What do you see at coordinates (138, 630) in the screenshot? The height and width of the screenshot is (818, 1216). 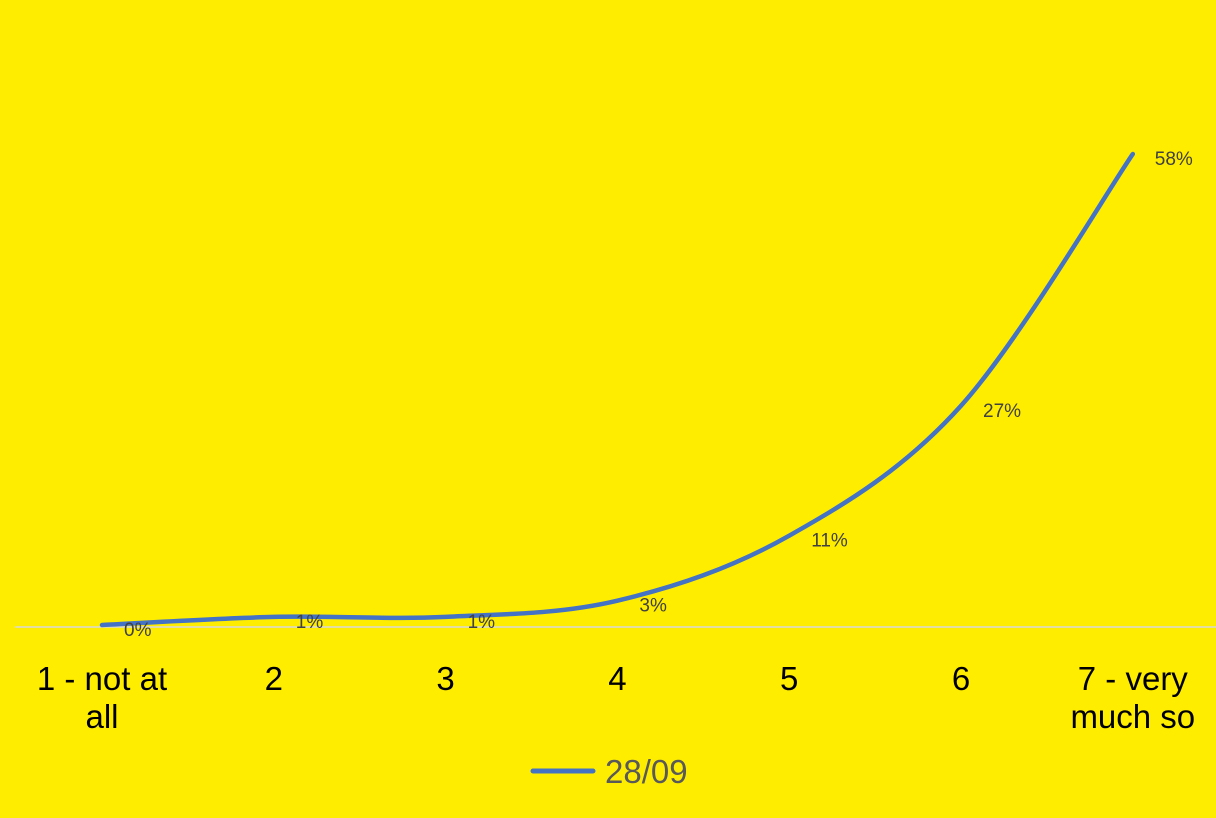 I see `data-label-1: 0%` at bounding box center [138, 630].